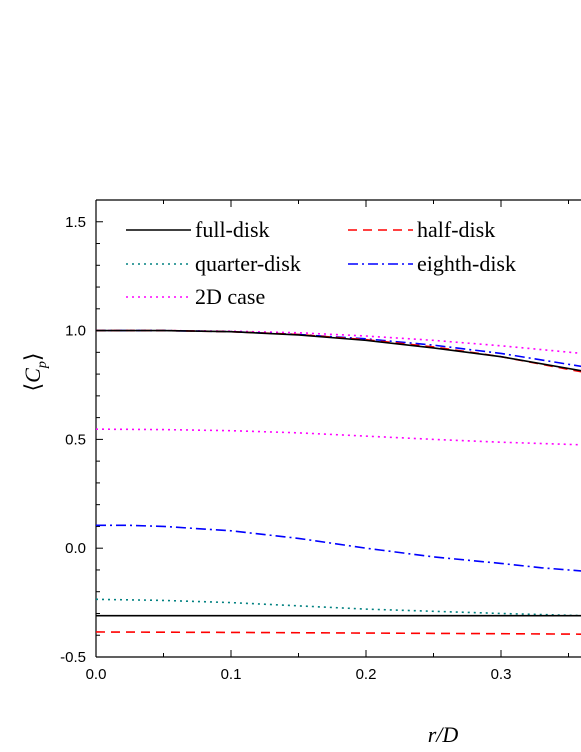  What do you see at coordinates (443, 734) in the screenshot?
I see `x-axis-title: r/D` at bounding box center [443, 734].